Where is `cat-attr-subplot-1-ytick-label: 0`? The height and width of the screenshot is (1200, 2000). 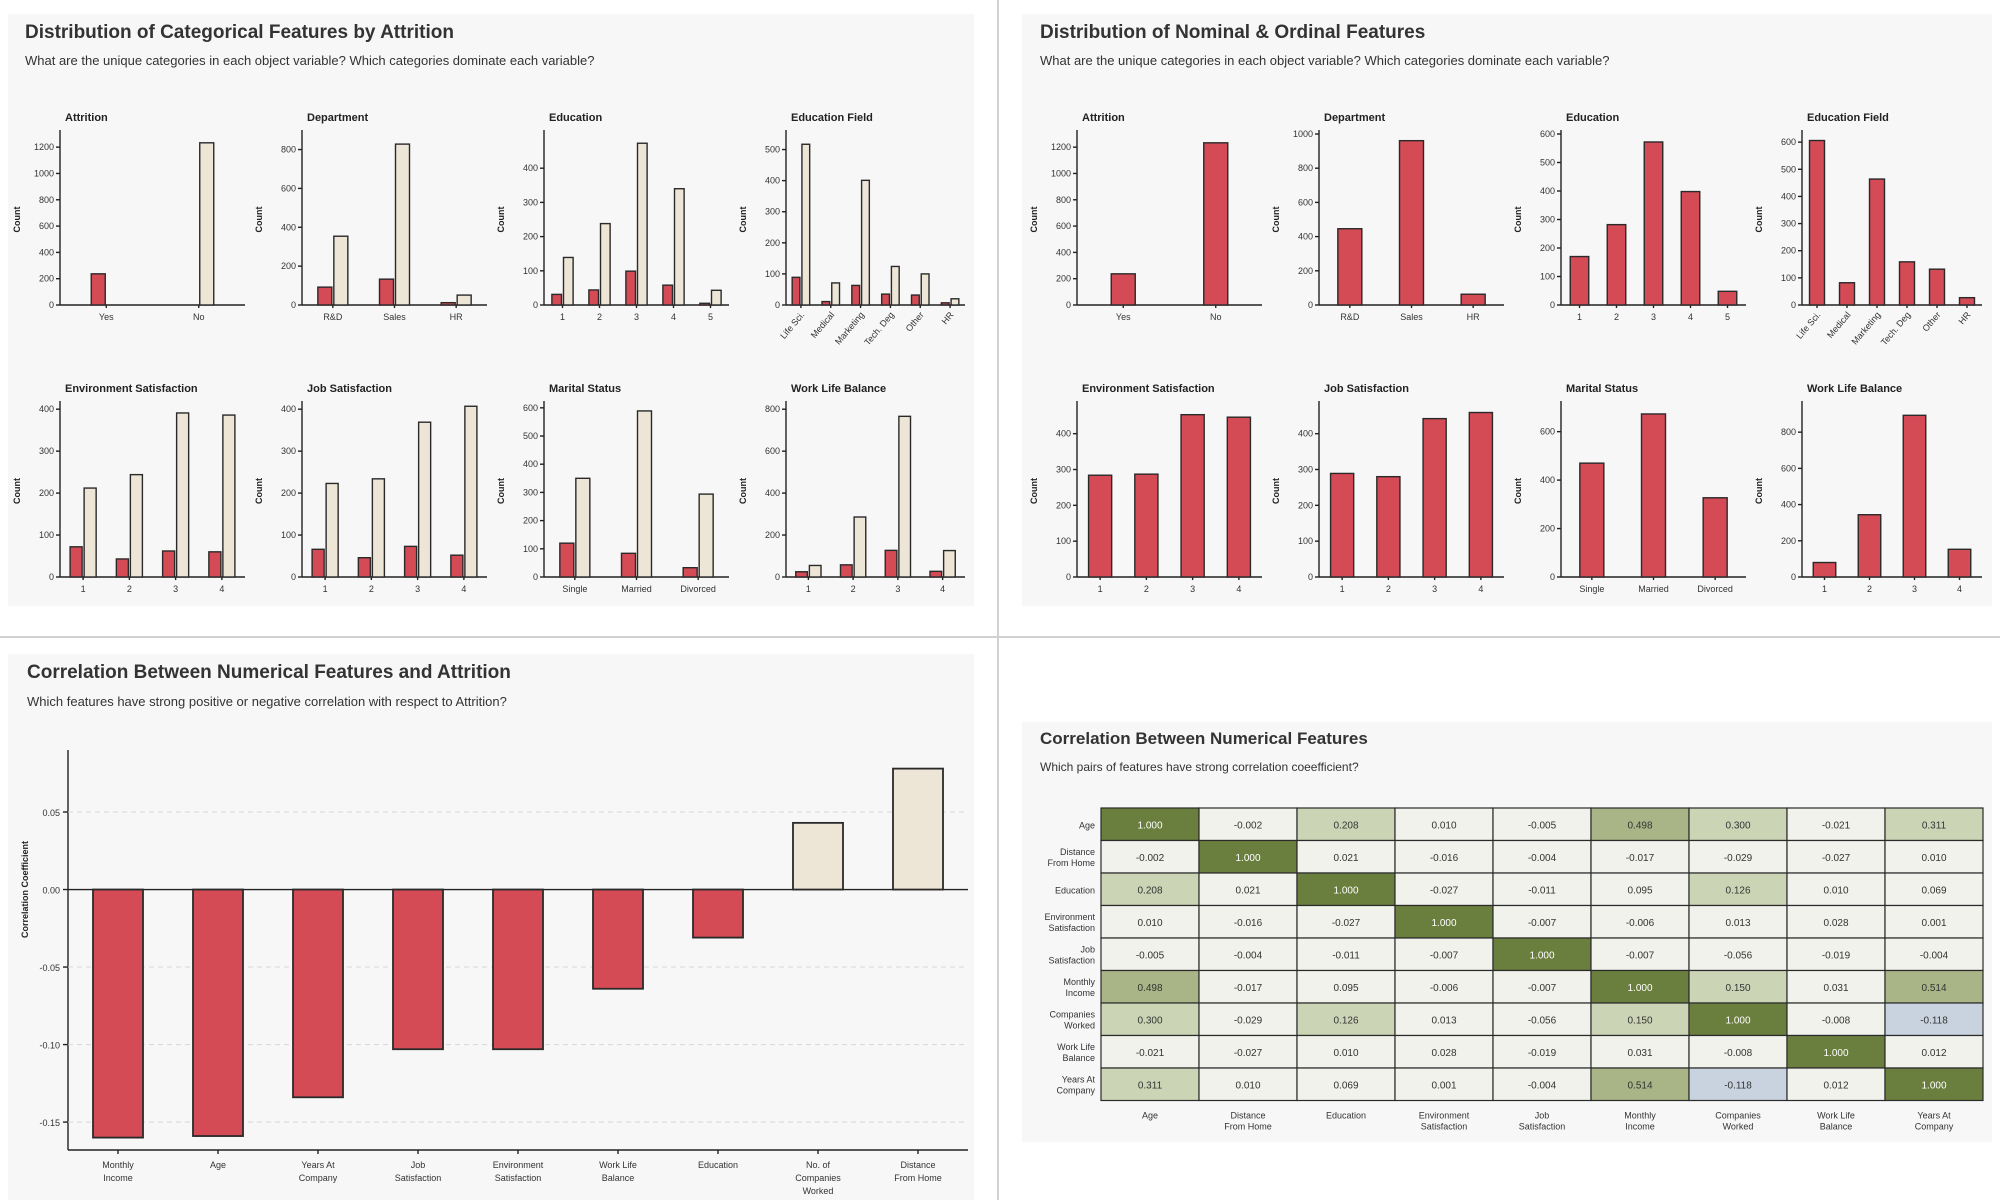
cat-attr-subplot-1-ytick-label: 0 is located at coordinates (293, 305).